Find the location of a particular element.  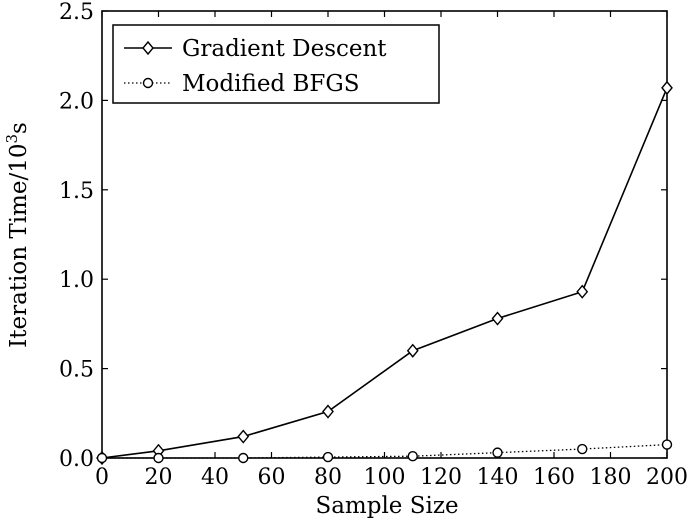

legend-marker-modified-bfgs is located at coordinates (148, 83).